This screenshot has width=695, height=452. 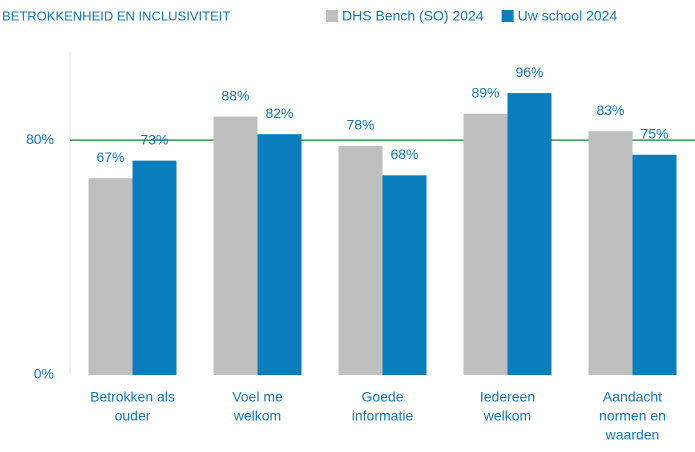 I want to click on chart-title: BETROKKENHEID EN INCLUSIVITEIT, so click(x=116, y=15).